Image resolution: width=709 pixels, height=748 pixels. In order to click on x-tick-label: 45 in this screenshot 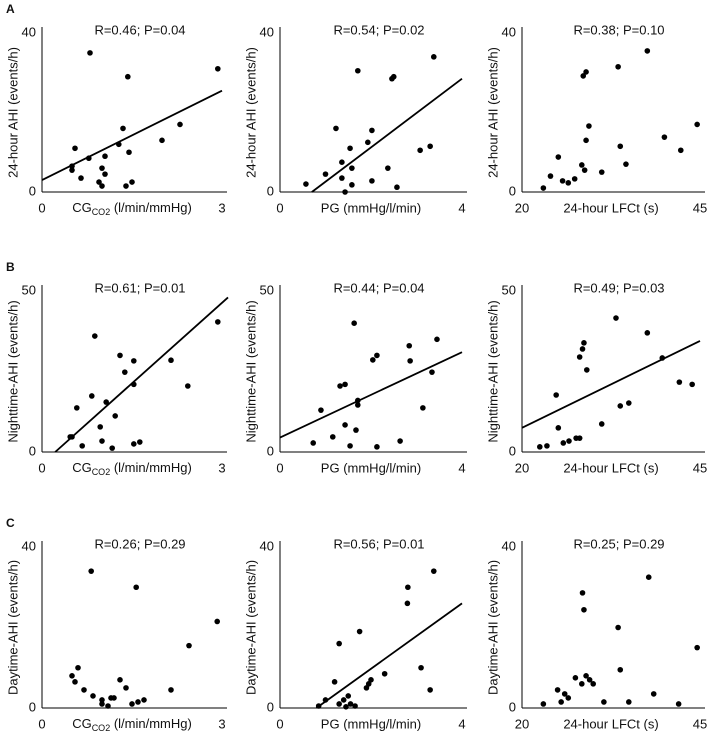, I will do `click(700, 207)`.